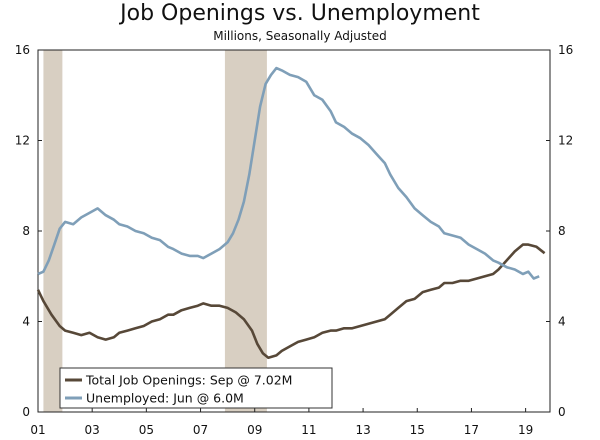  I want to click on y-tick-label-left: 4, so click(26, 322).